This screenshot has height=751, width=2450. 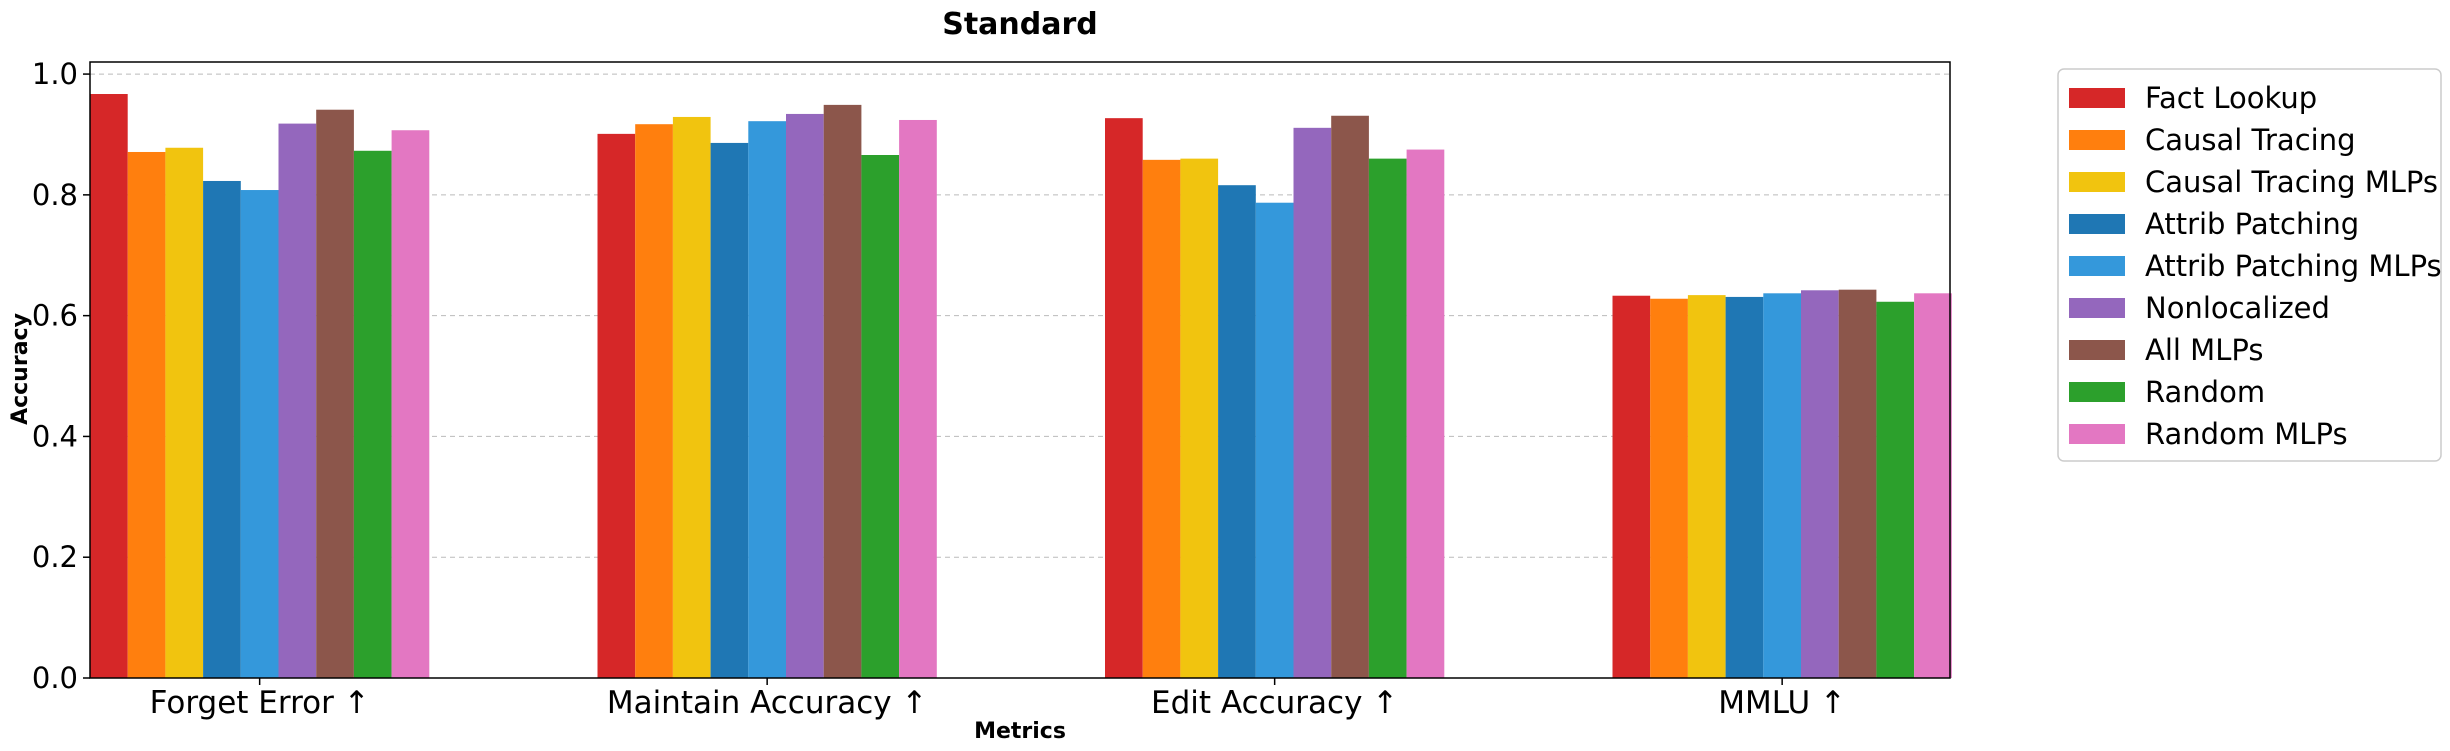 I want to click on chart-title: Standard, so click(x=1020, y=24).